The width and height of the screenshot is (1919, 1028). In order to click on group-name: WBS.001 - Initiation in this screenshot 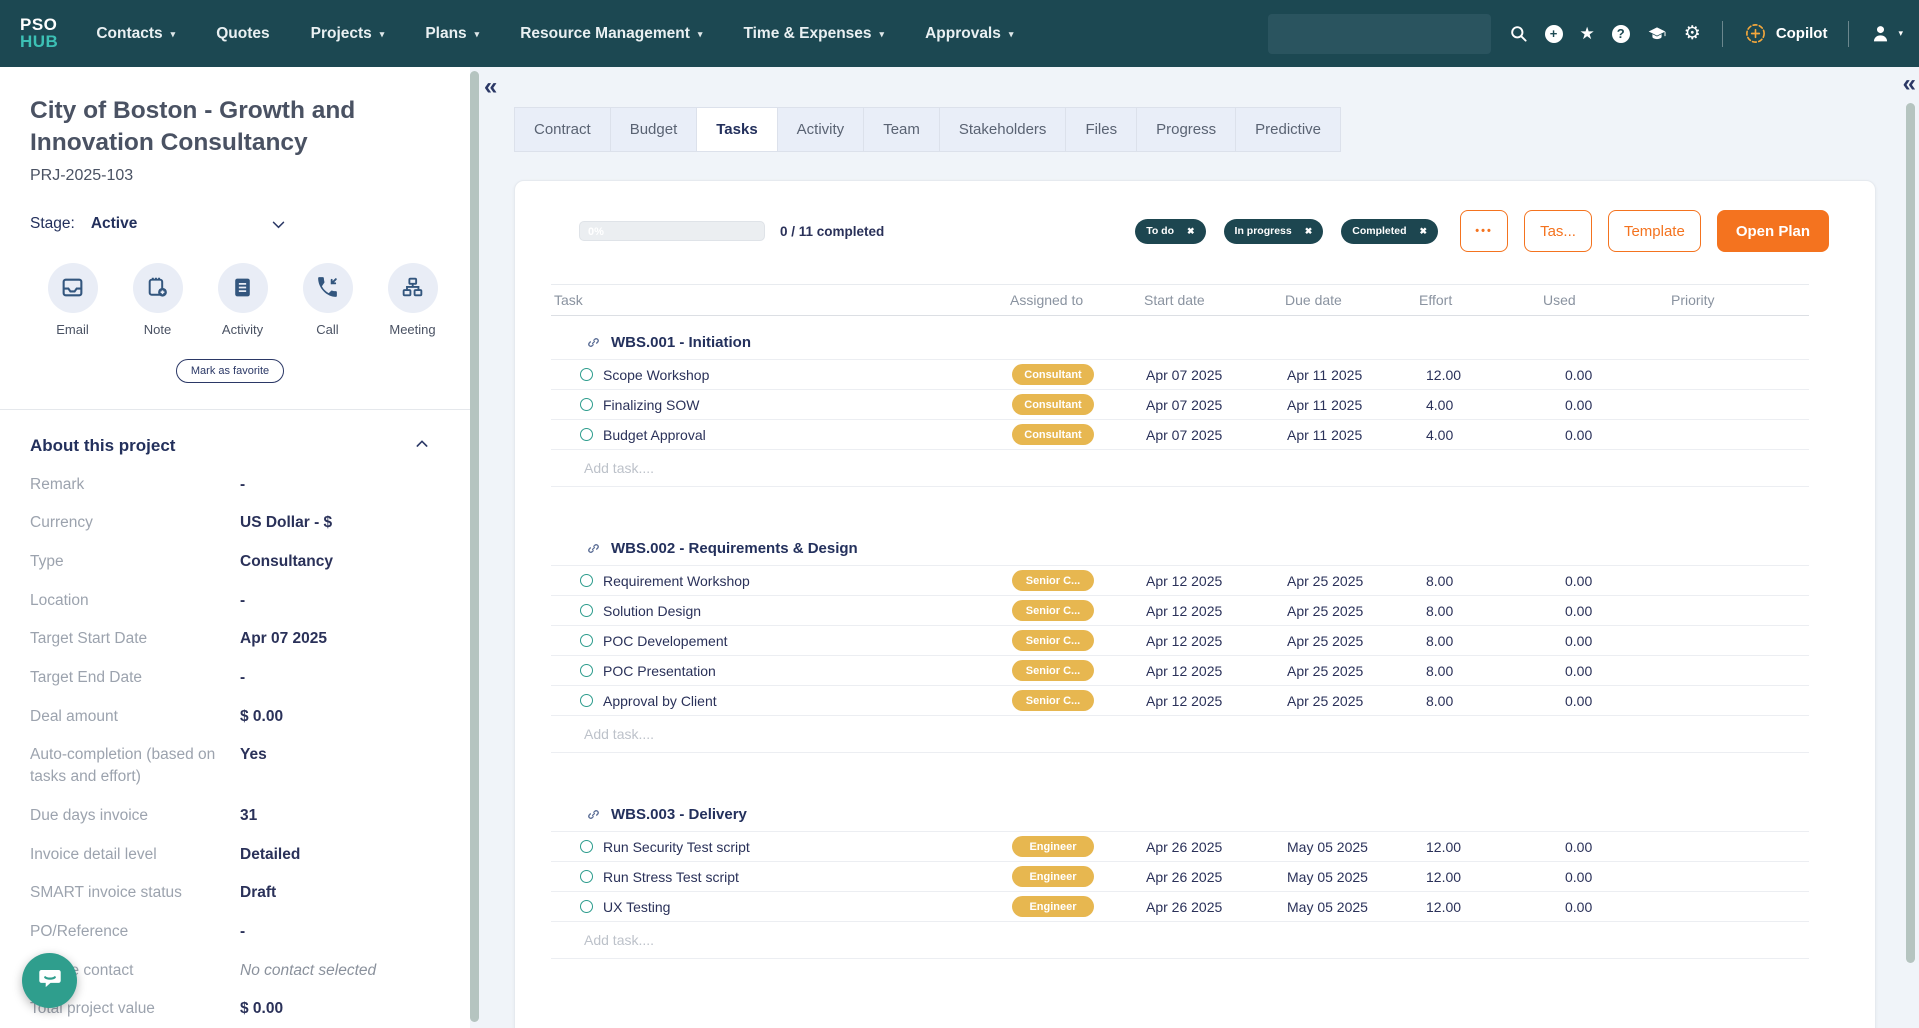, I will do `click(681, 342)`.